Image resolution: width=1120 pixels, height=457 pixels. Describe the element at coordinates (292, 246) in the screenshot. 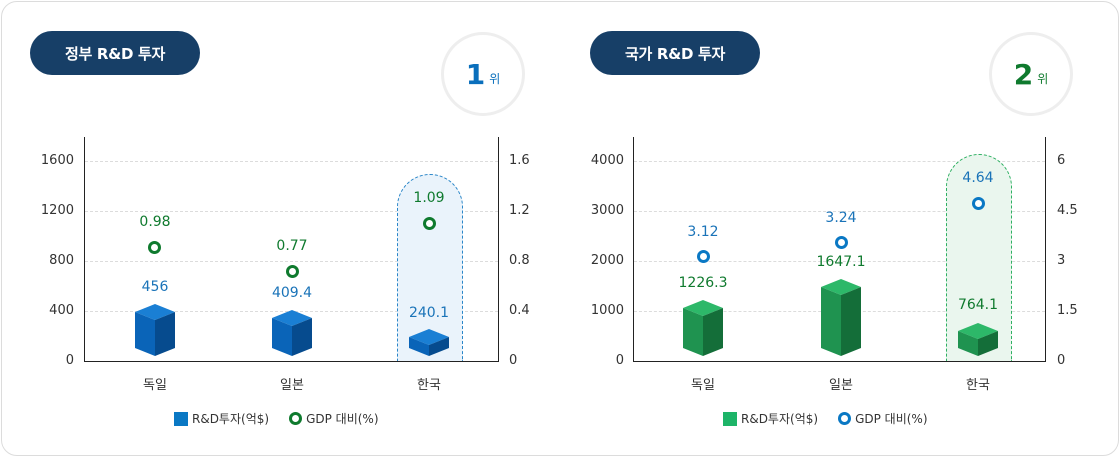

I see `gdp-label: 0.77` at that location.